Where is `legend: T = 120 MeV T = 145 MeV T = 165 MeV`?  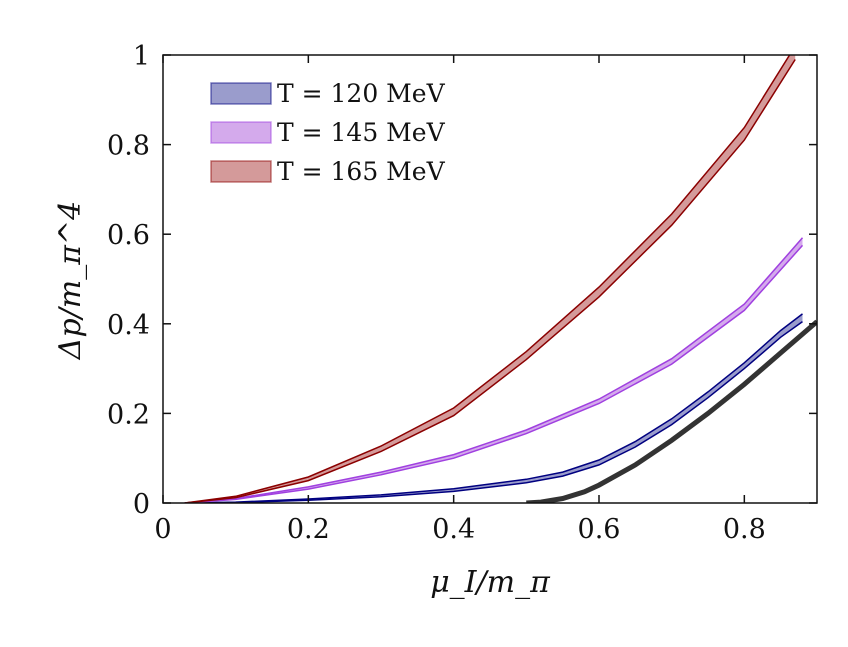 legend: T = 120 MeV T = 145 MeV T = 165 MeV is located at coordinates (328, 132).